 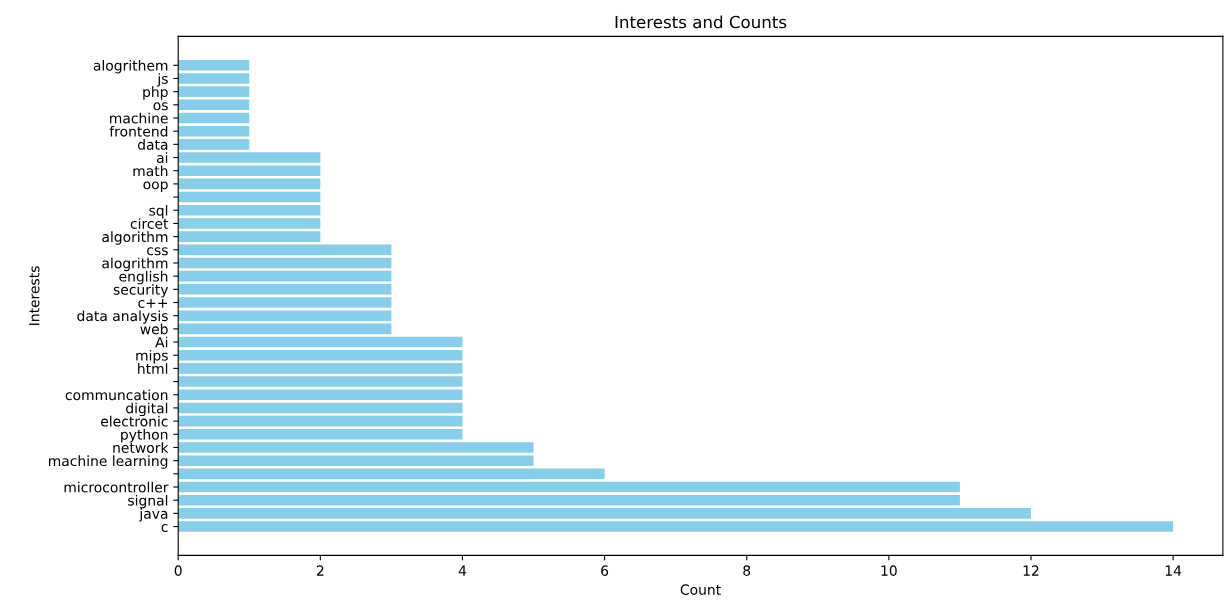 I want to click on y-tick-label: circet, so click(x=149, y=223).